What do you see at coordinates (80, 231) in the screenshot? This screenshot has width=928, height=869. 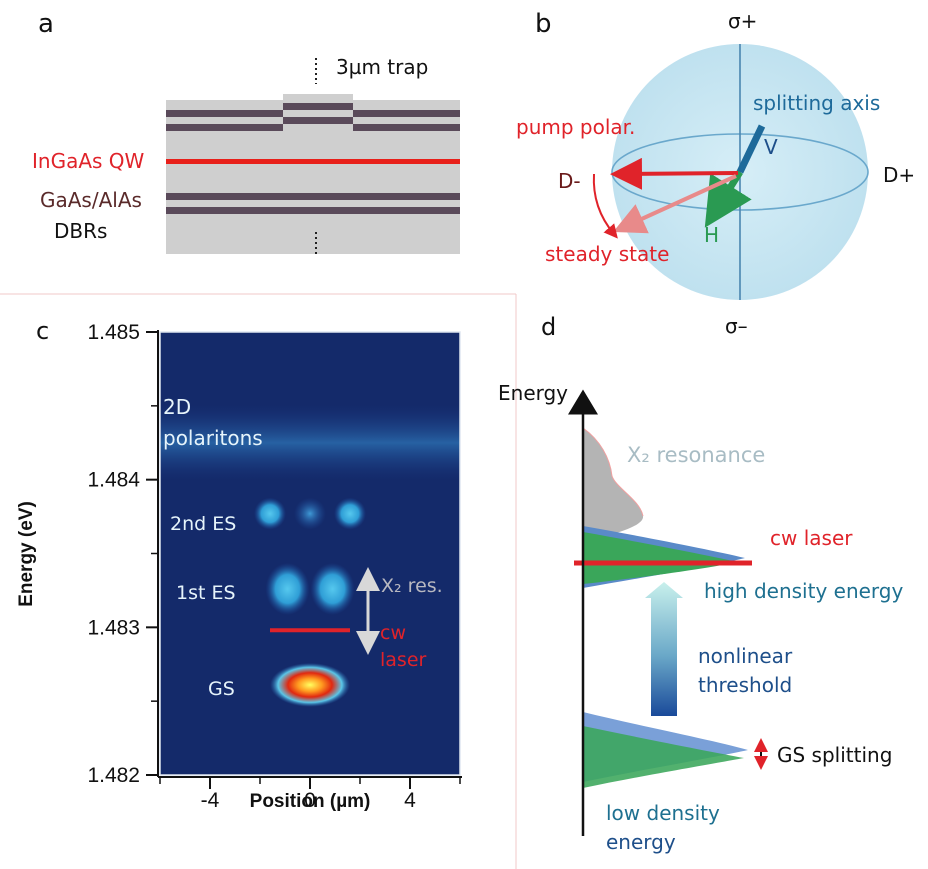 I see `dbr-label-2: DBRs` at bounding box center [80, 231].